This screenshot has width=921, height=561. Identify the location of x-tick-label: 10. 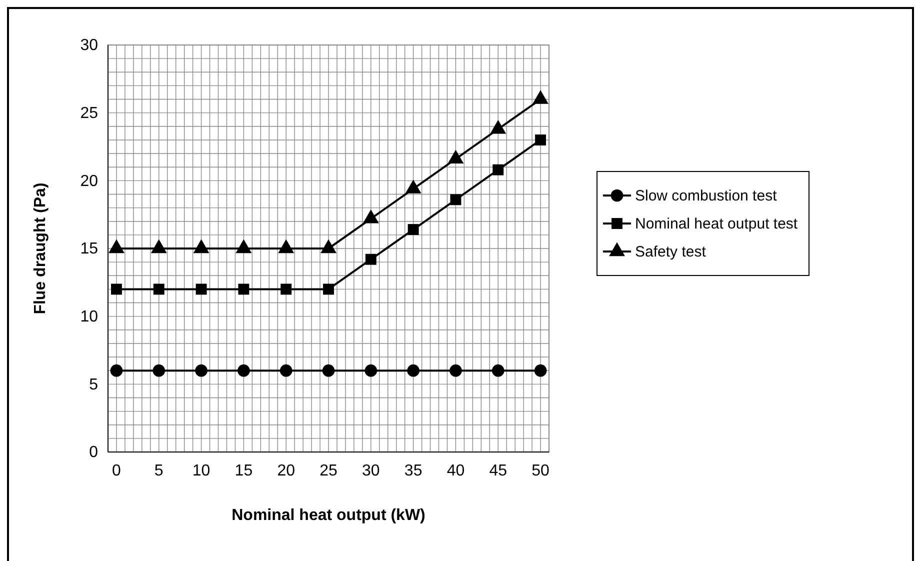
(201, 471).